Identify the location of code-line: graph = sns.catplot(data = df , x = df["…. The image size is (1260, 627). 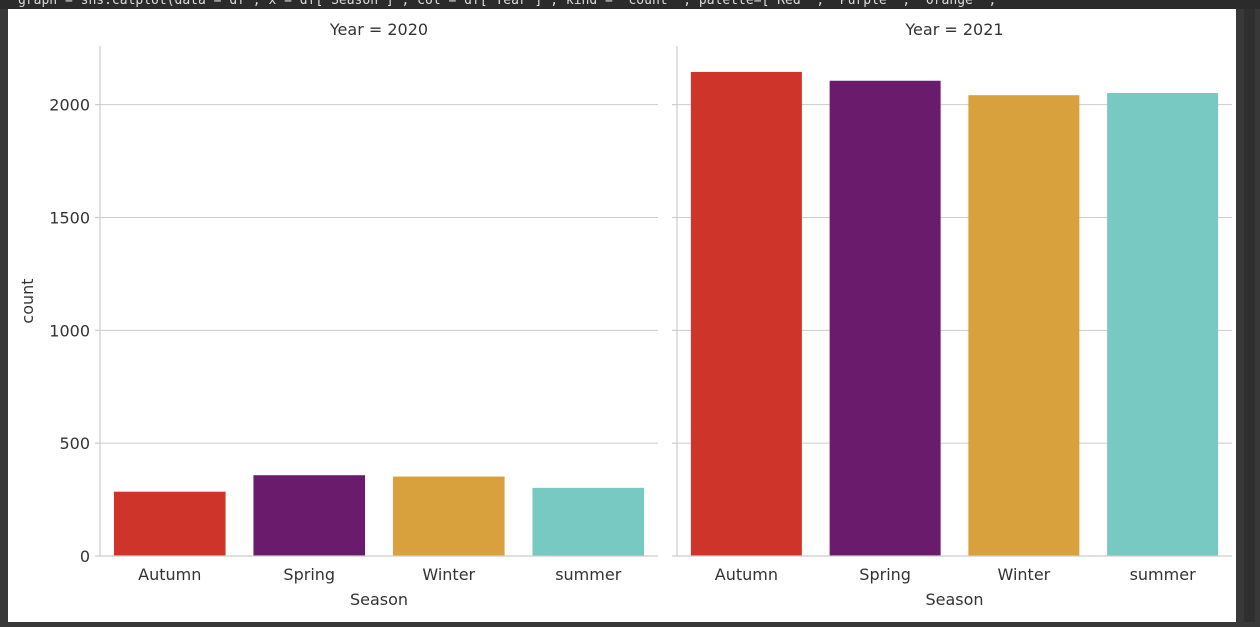
(515, 4).